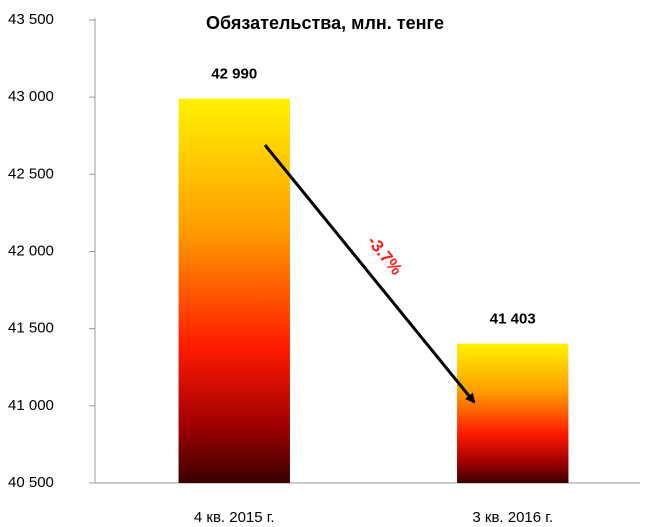  Describe the element at coordinates (31, 173) in the screenshot. I see `y-tick-label: 42 500` at that location.